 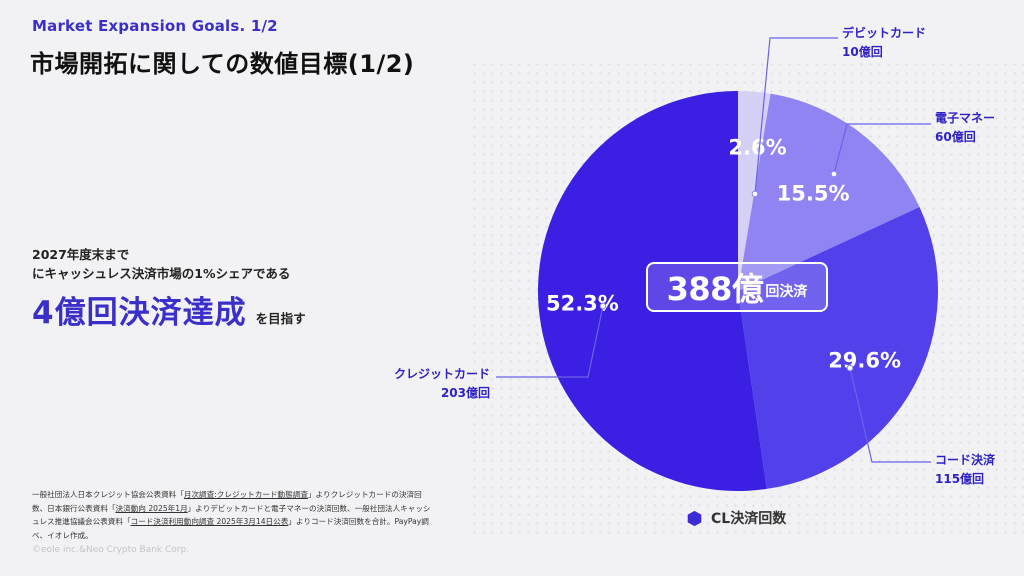 I want to click on chart-legend: CL決済回数, so click(x=736, y=518).